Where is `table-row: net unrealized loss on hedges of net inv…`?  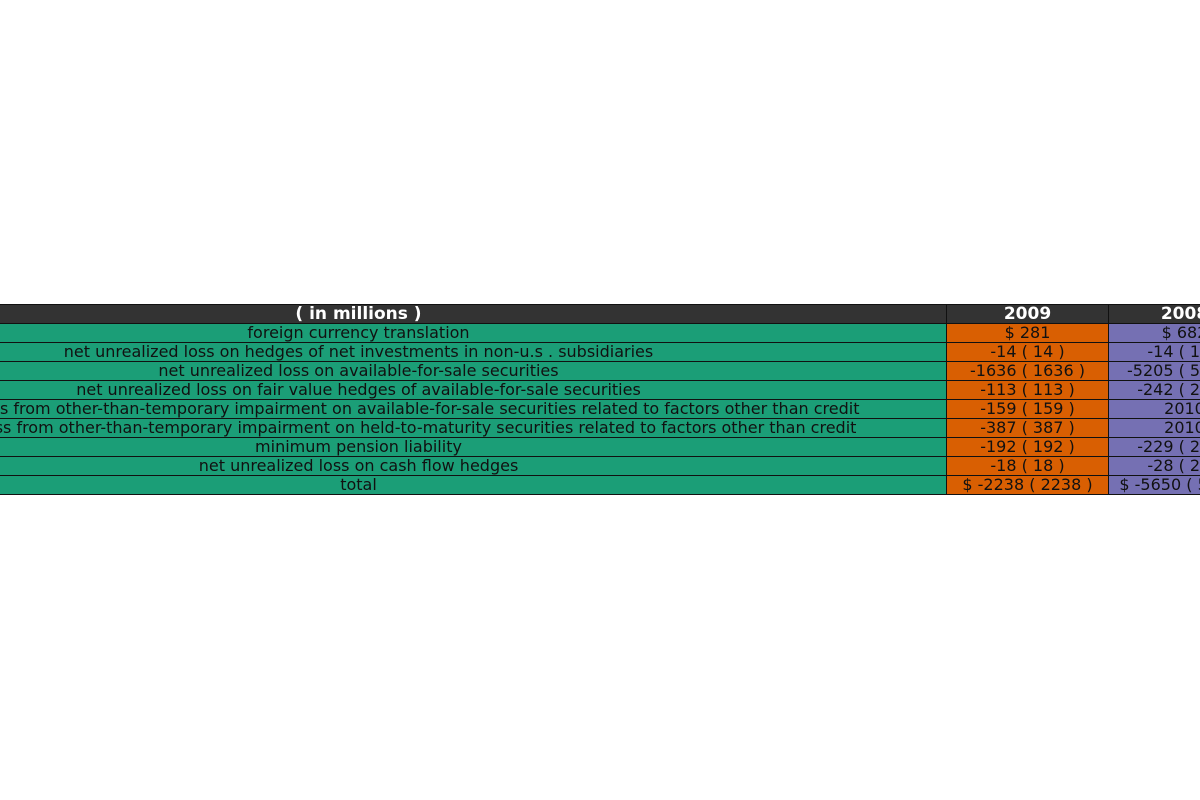
table-row: net unrealized loss on hedges of net inv… is located at coordinates (600, 352).